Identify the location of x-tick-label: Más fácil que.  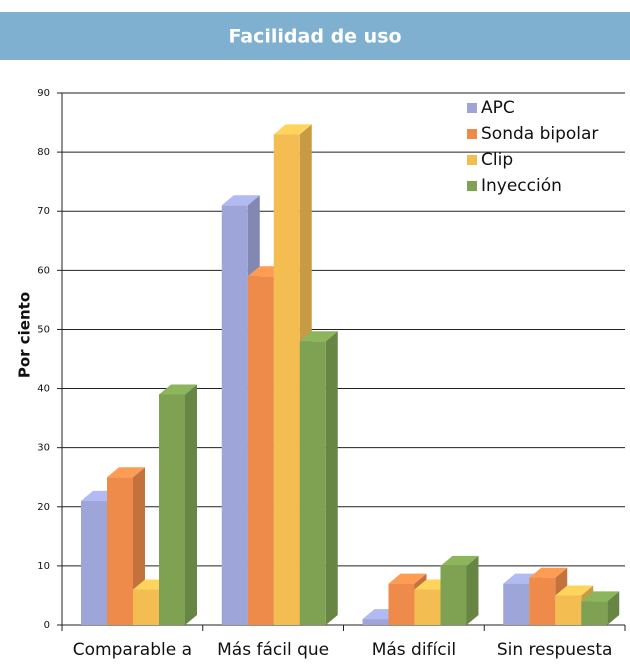
(273, 650).